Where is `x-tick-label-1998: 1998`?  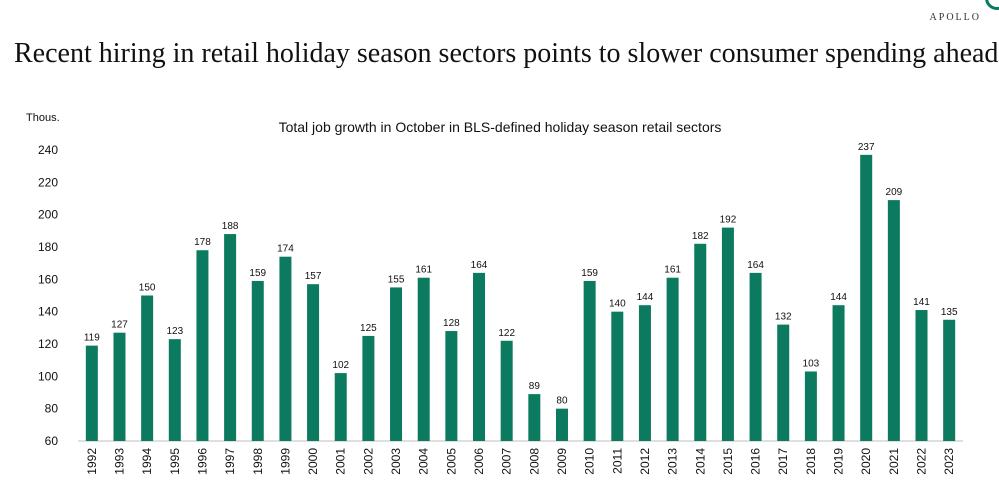
x-tick-label-1998: 1998 is located at coordinates (258, 461).